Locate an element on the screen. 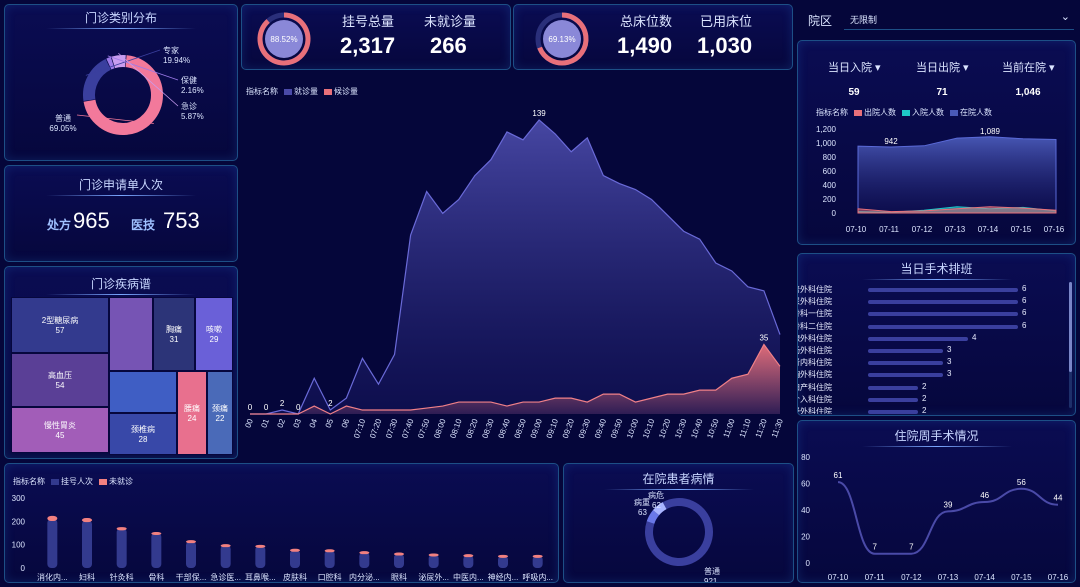  surgery-count: 4 is located at coordinates (974, 337).